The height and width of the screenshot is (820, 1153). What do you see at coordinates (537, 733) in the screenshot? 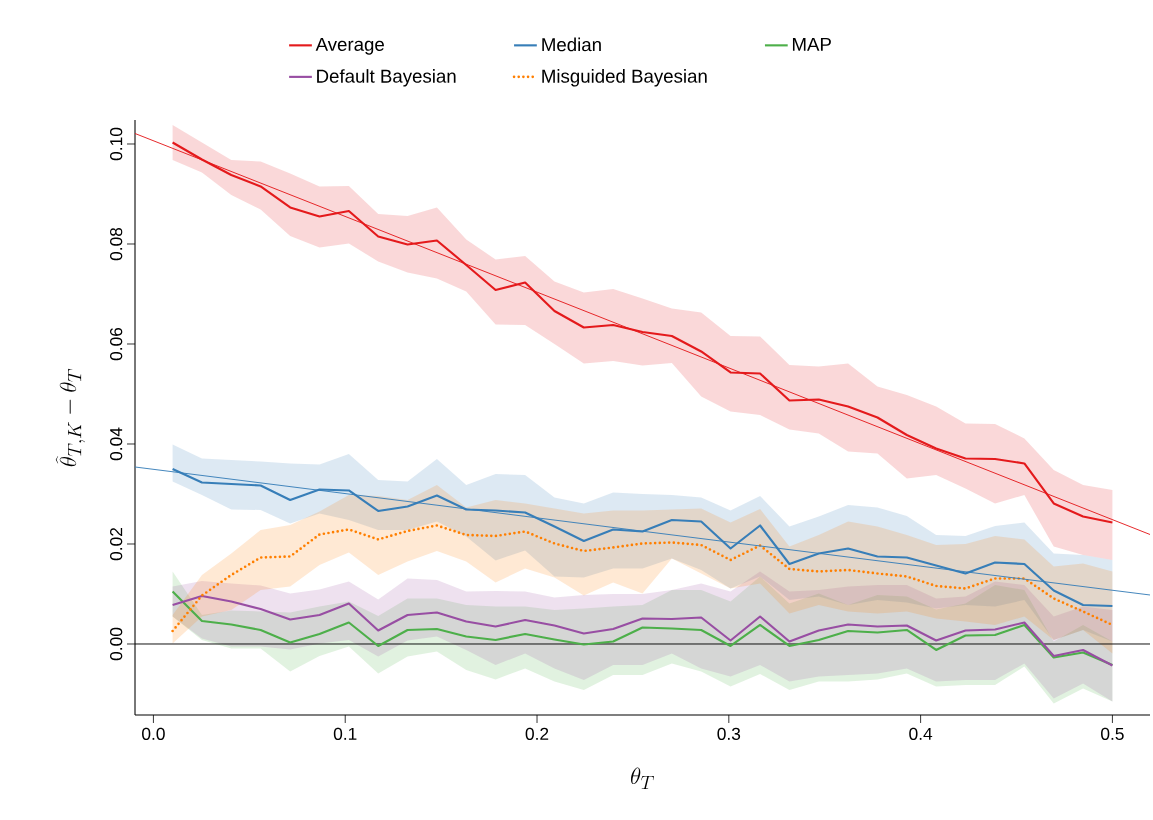
I see `x-tick-label: 0.2` at bounding box center [537, 733].